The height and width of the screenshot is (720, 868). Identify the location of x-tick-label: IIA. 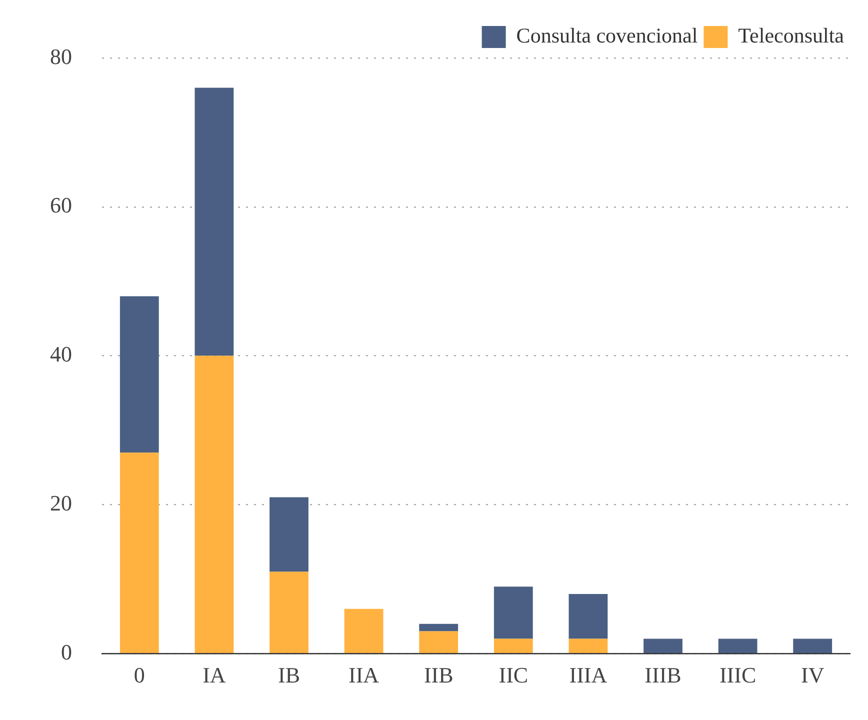
(364, 675).